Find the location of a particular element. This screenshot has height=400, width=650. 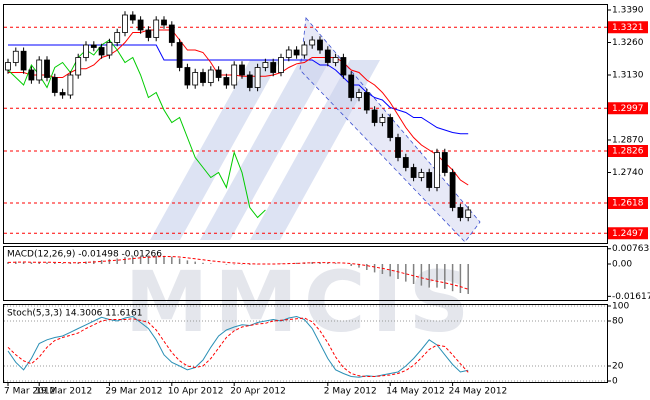

level-label: 1.2826 is located at coordinates (628, 152).